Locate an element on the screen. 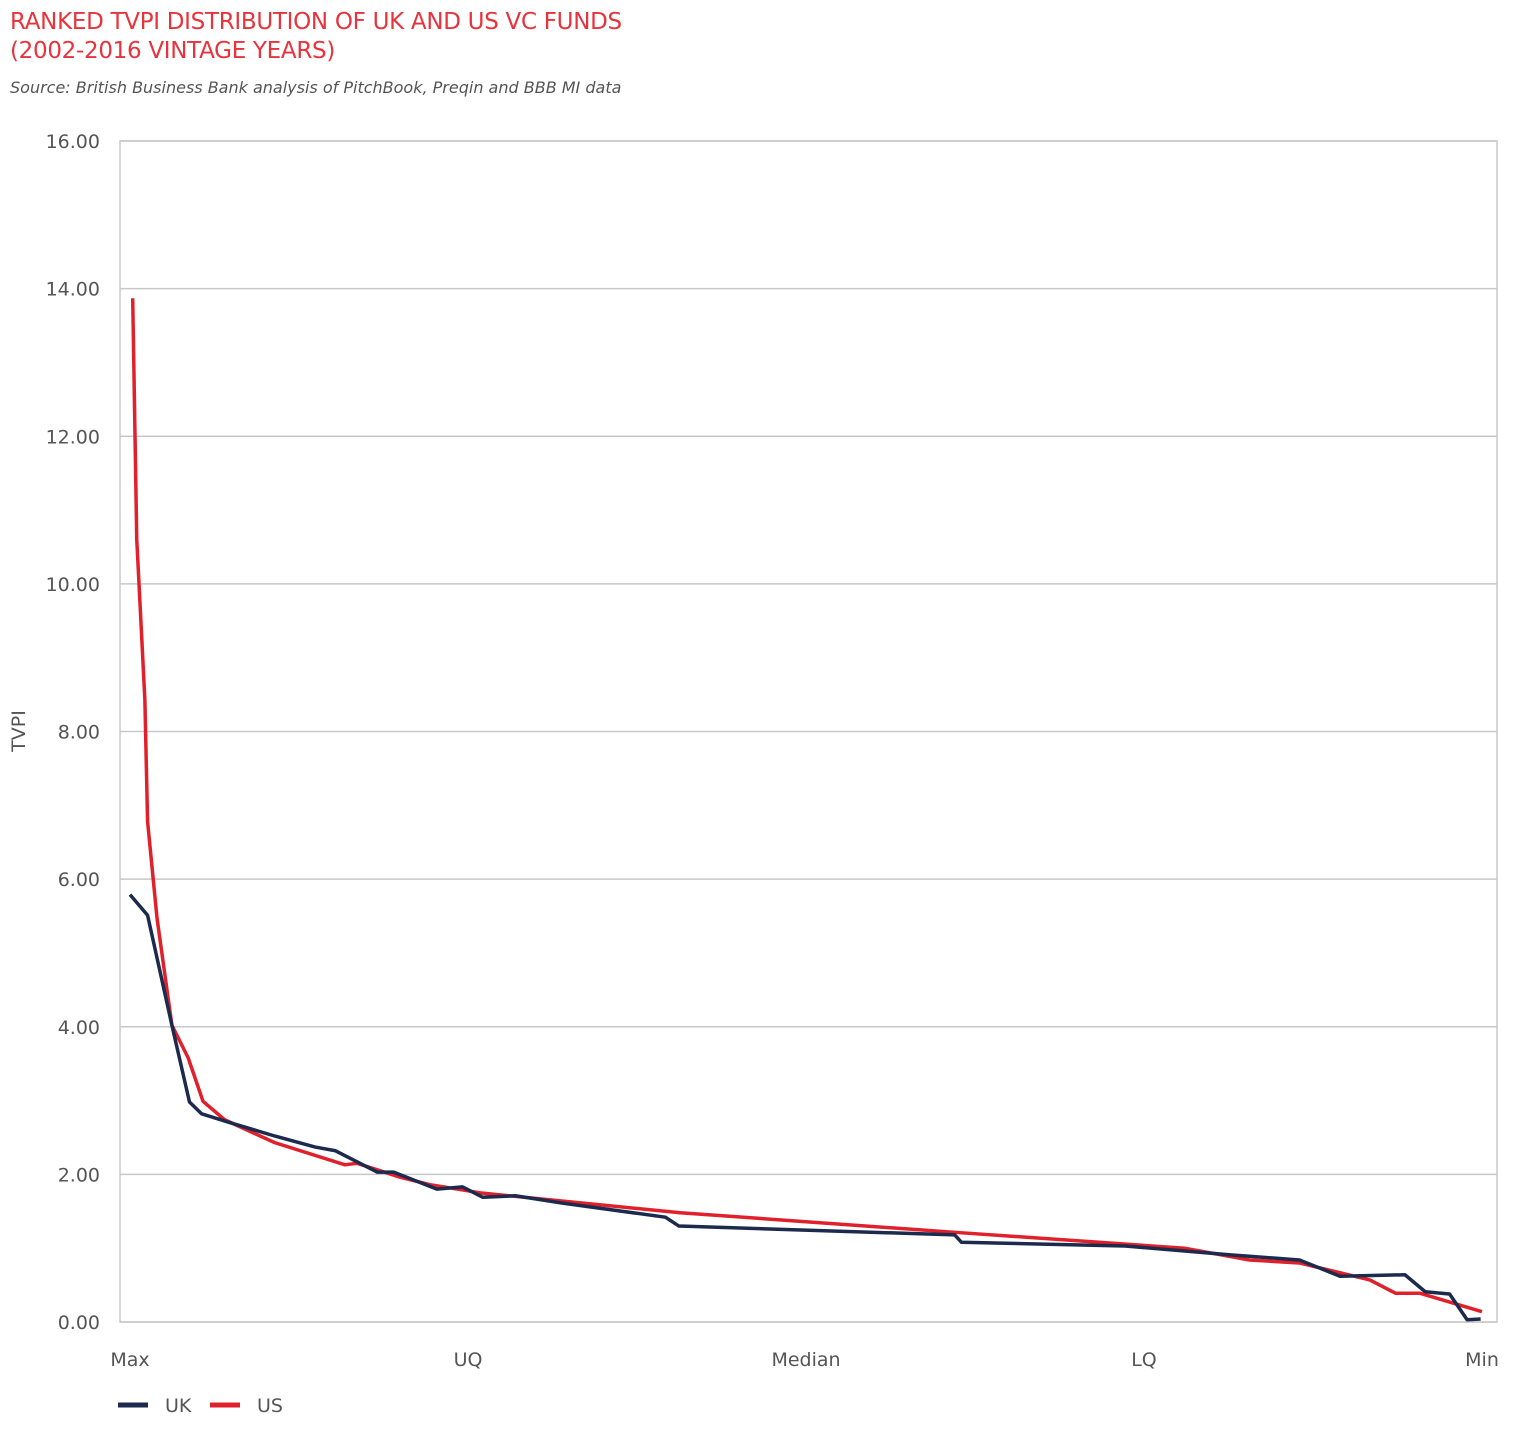 The width and height of the screenshot is (1528, 1432). y-tick-label: 6.00 is located at coordinates (79, 880).